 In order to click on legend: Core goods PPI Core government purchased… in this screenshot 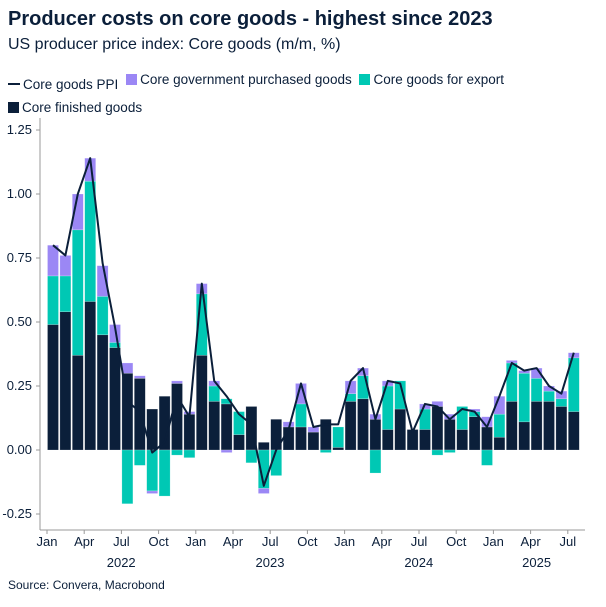, I will do `click(303, 94)`.